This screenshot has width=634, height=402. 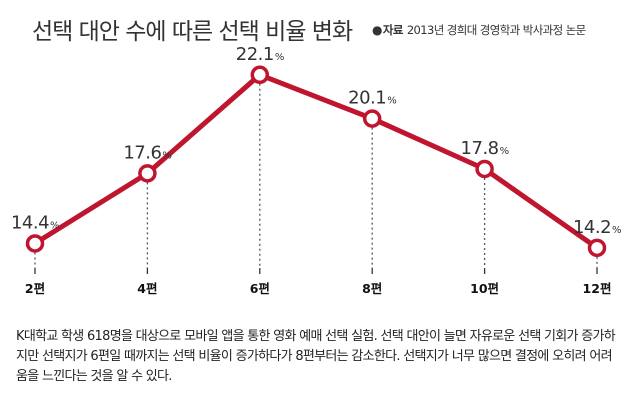 What do you see at coordinates (485, 148) in the screenshot?
I see `value-label: 17.8%` at bounding box center [485, 148].